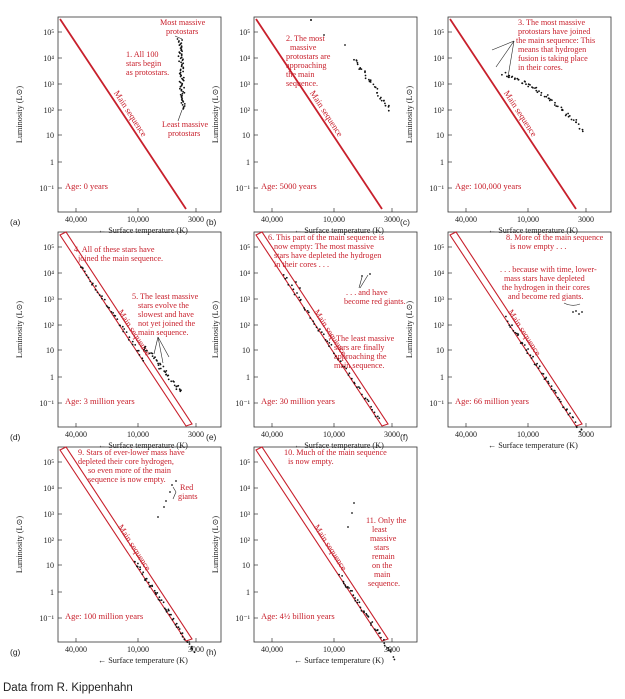 The height and width of the screenshot is (699, 625). I want to click on annotation: depleted their core hydrogen,, so click(126, 461).